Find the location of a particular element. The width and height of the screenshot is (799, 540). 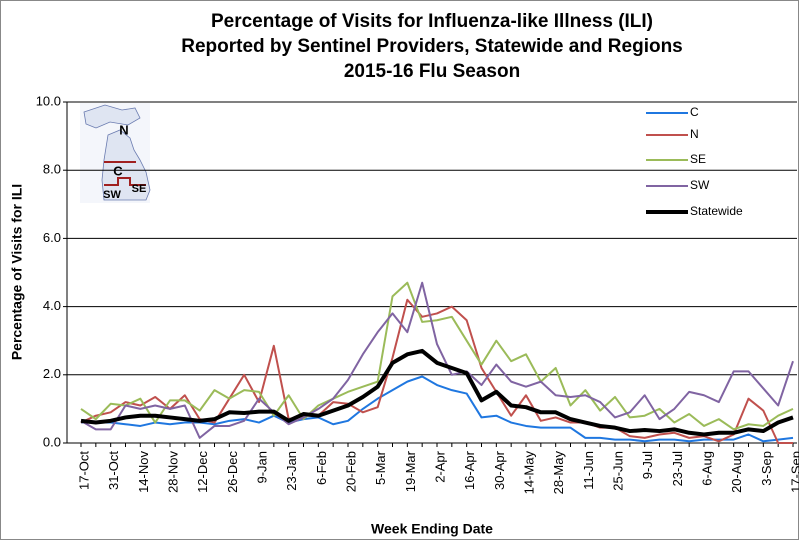

x-tick-label: 28-Nov is located at coordinates (172, 472).